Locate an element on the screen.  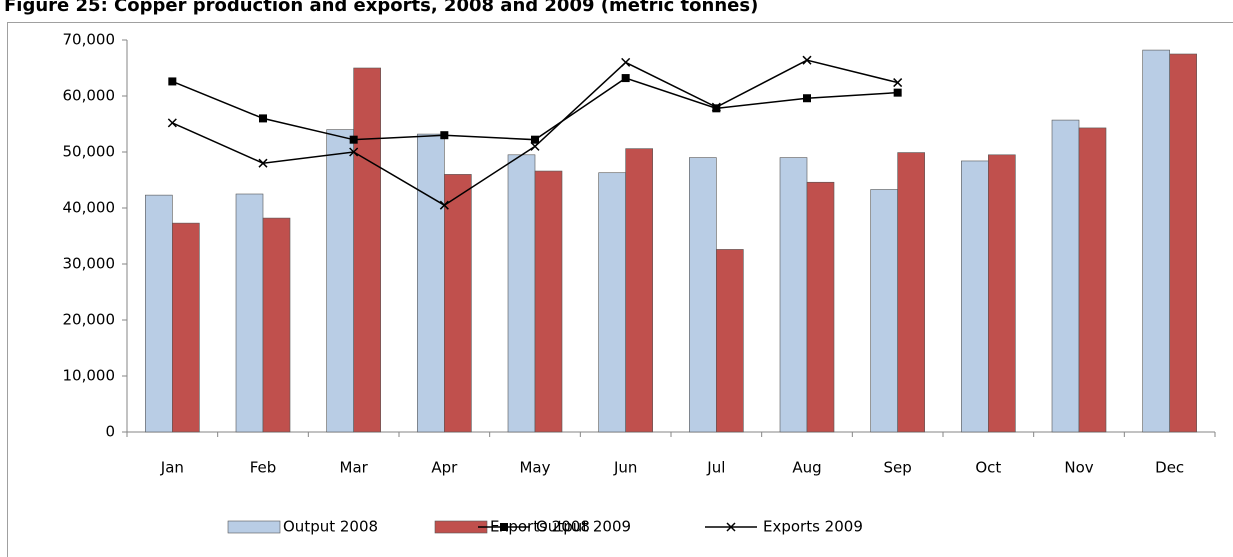
y-tick-label: 20,000 is located at coordinates (89, 320).